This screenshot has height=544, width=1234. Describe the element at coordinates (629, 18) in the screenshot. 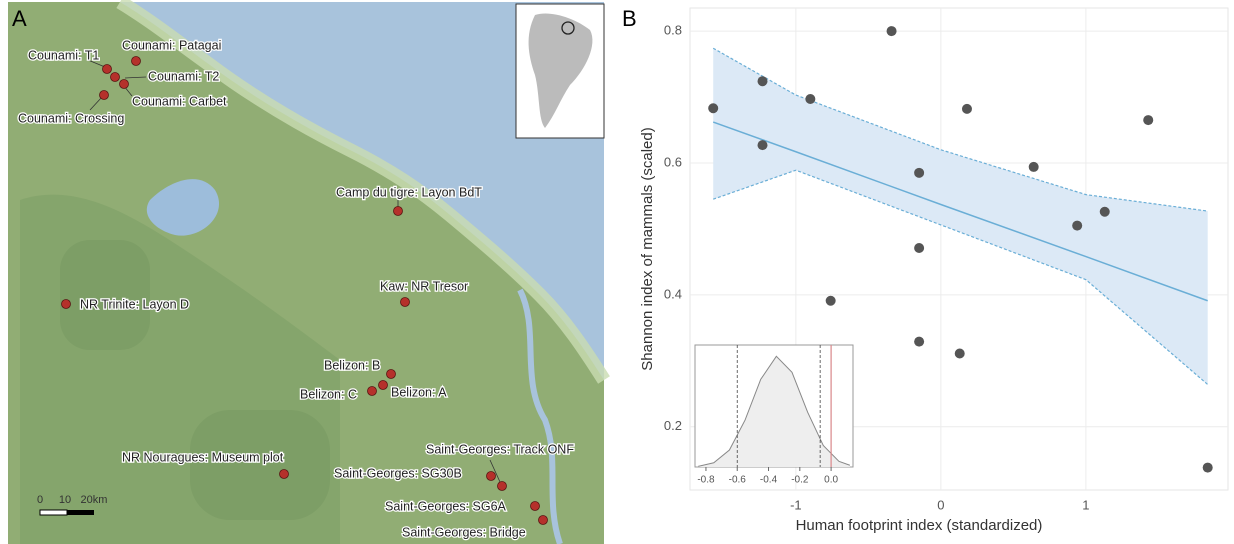

I see `panel-label: B` at that location.